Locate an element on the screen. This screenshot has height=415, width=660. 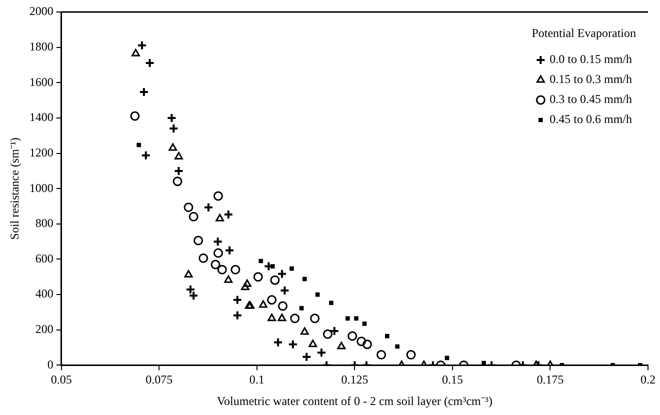
y-tick-label: 2000 is located at coordinates (41, 11).